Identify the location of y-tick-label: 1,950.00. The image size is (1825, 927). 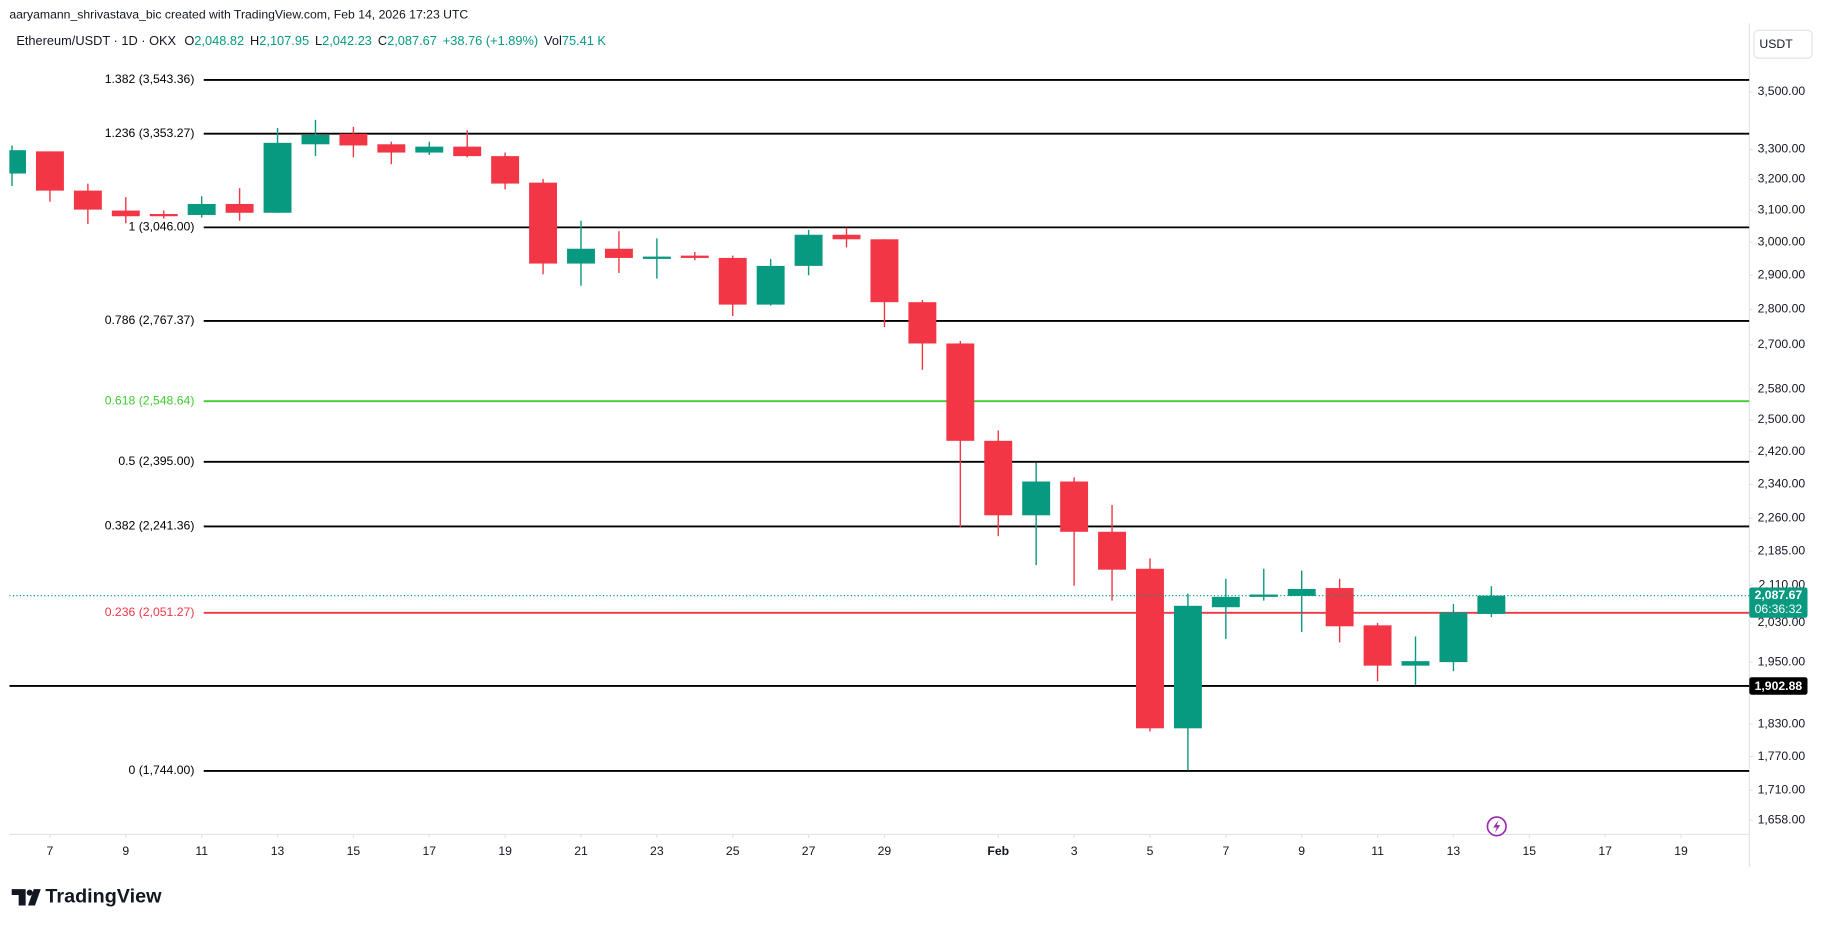
(1782, 661).